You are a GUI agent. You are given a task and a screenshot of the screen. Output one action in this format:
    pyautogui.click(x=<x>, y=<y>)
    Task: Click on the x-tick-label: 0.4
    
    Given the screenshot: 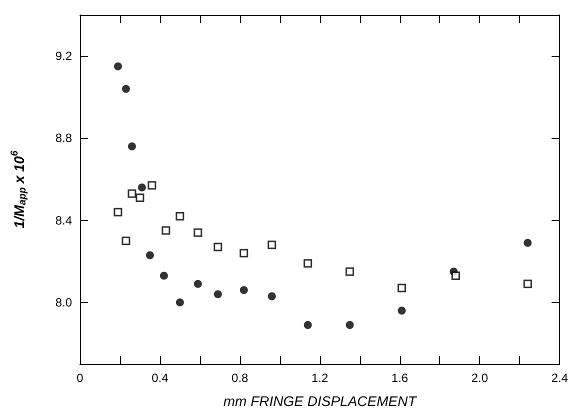 What is the action you would take?
    pyautogui.click(x=160, y=378)
    